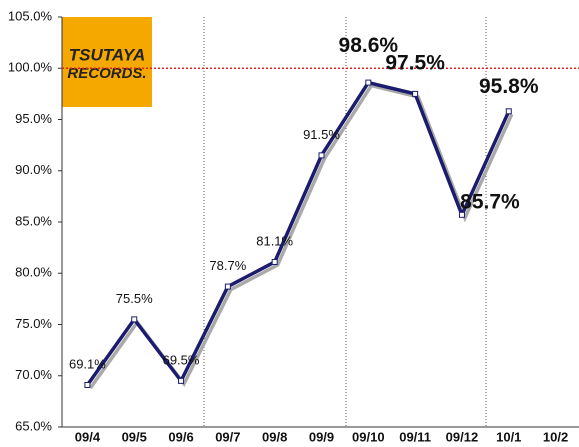  Describe the element at coordinates (321, 436) in the screenshot. I see `x-tick-label: 09/9` at that location.